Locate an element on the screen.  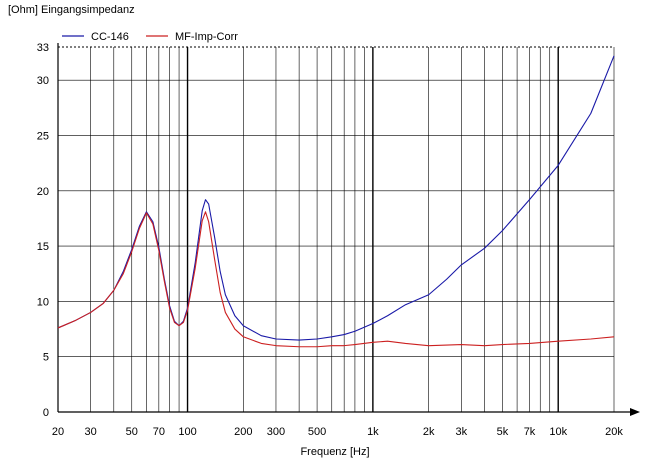
y-tick-label: 20 is located at coordinates (43, 192).